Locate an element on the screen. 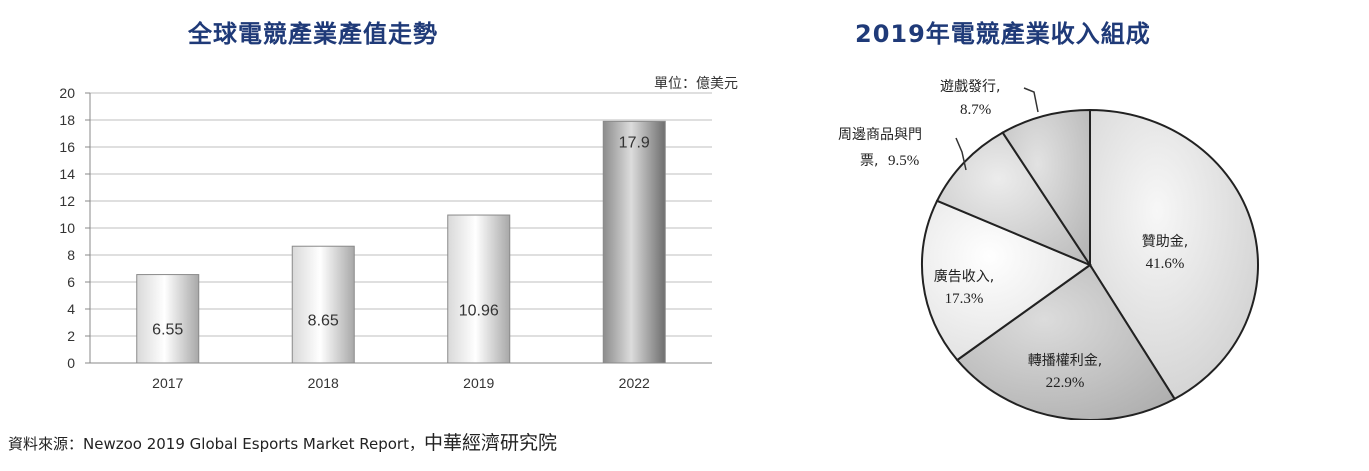 This screenshot has width=1369, height=471. bar-2018 is located at coordinates (323, 304).